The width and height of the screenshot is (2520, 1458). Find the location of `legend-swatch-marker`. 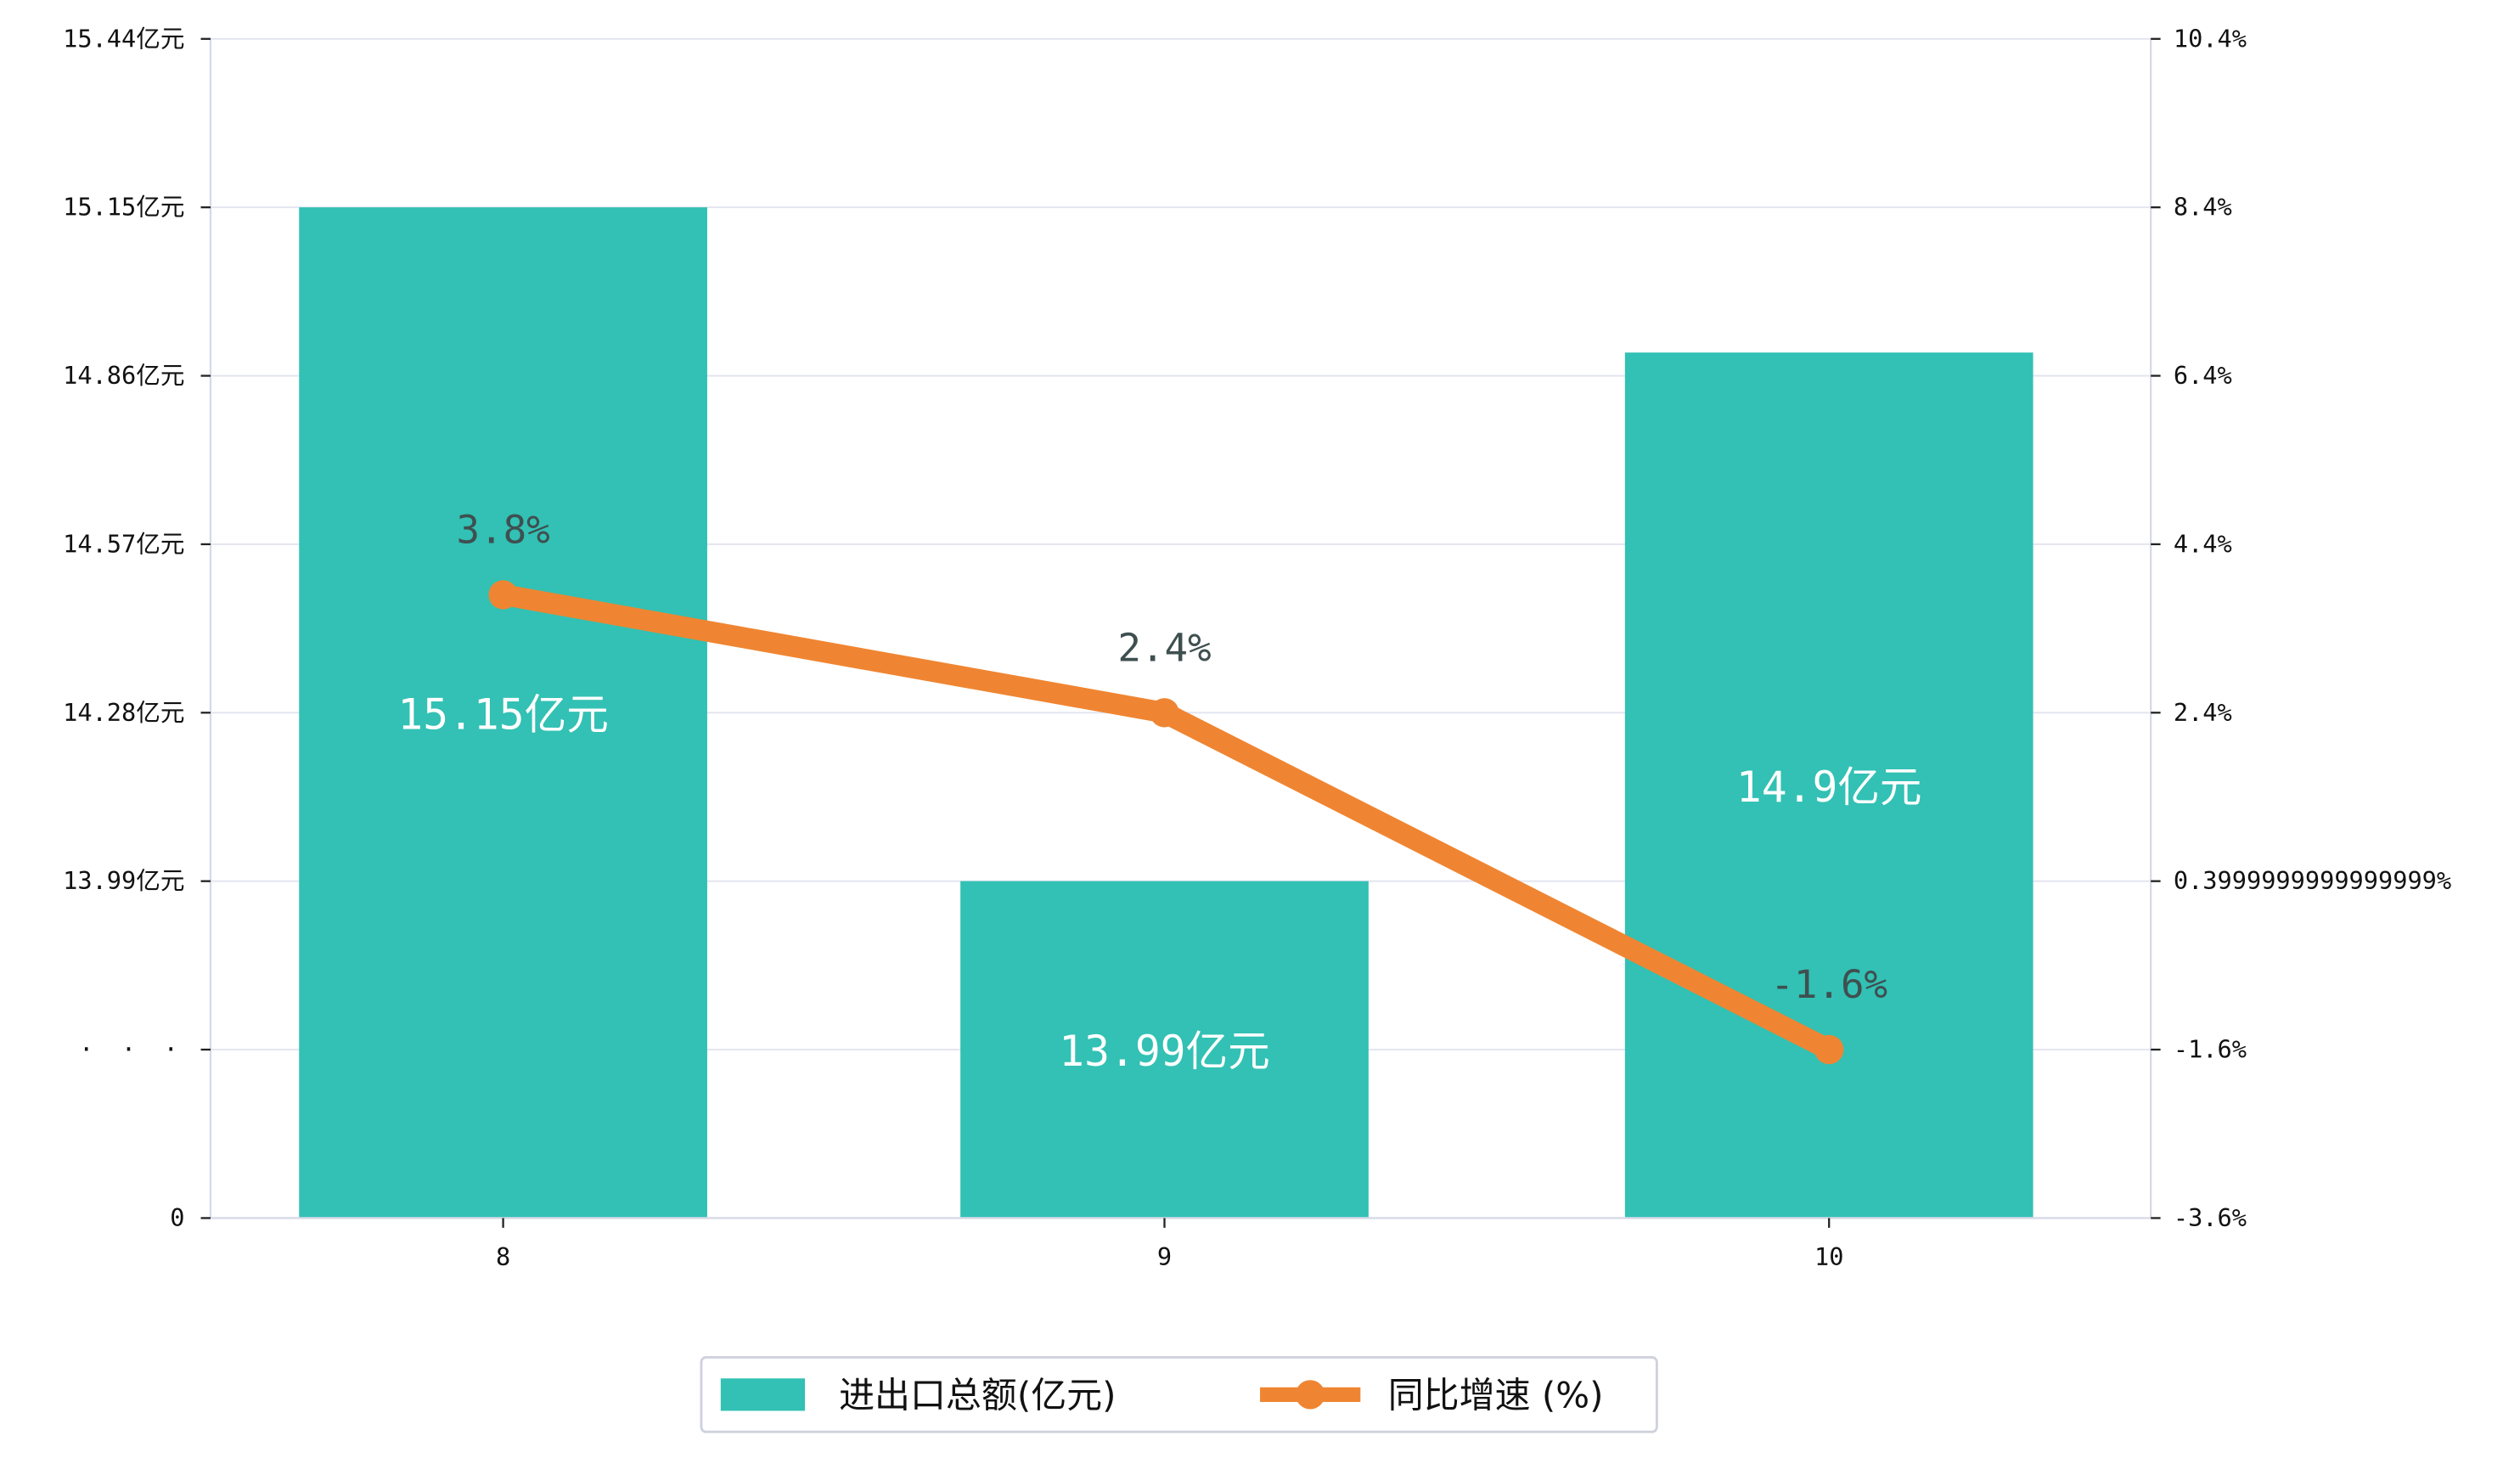

legend-swatch-marker is located at coordinates (1311, 1395).